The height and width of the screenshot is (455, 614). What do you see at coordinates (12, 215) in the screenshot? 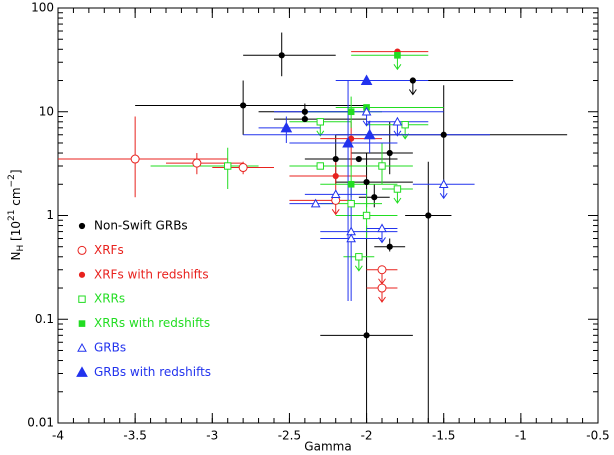
I see `y-label-part: 21` at bounding box center [12, 215].